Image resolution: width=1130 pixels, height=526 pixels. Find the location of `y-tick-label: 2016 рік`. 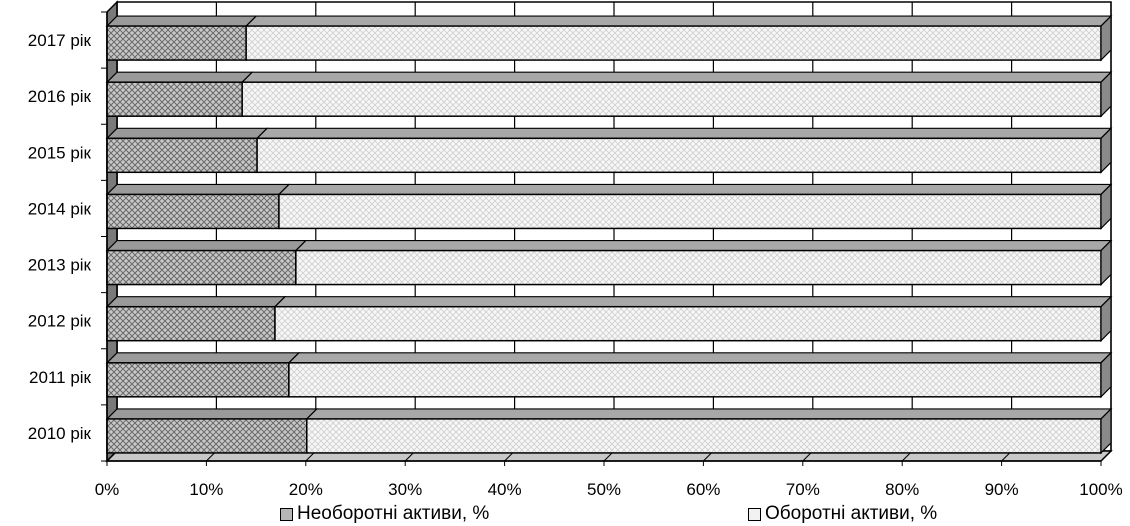

y-tick-label: 2016 рік is located at coordinates (60, 96).